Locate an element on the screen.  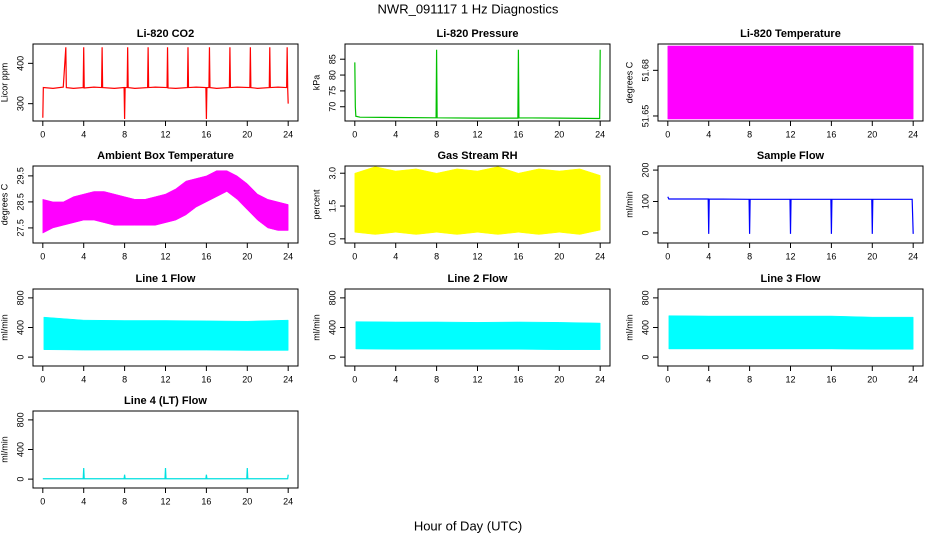
y-tick-label: 51.65 is located at coordinates (645, 116).